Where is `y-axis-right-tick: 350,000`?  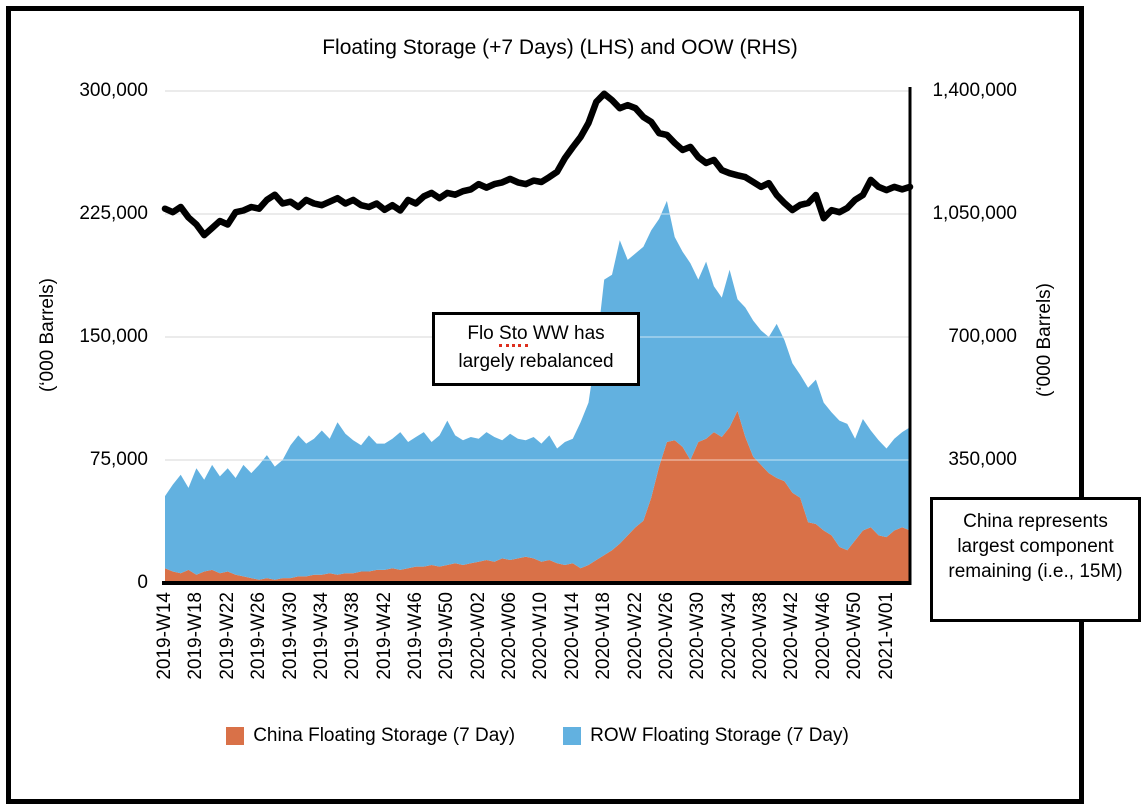 y-axis-right-tick: 350,000 is located at coordinates (982, 459).